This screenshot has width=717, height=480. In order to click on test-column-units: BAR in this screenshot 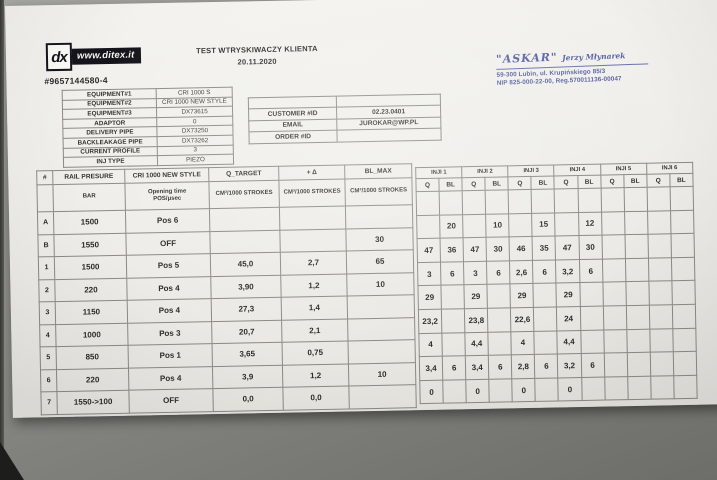, I will do `click(89, 197)`.